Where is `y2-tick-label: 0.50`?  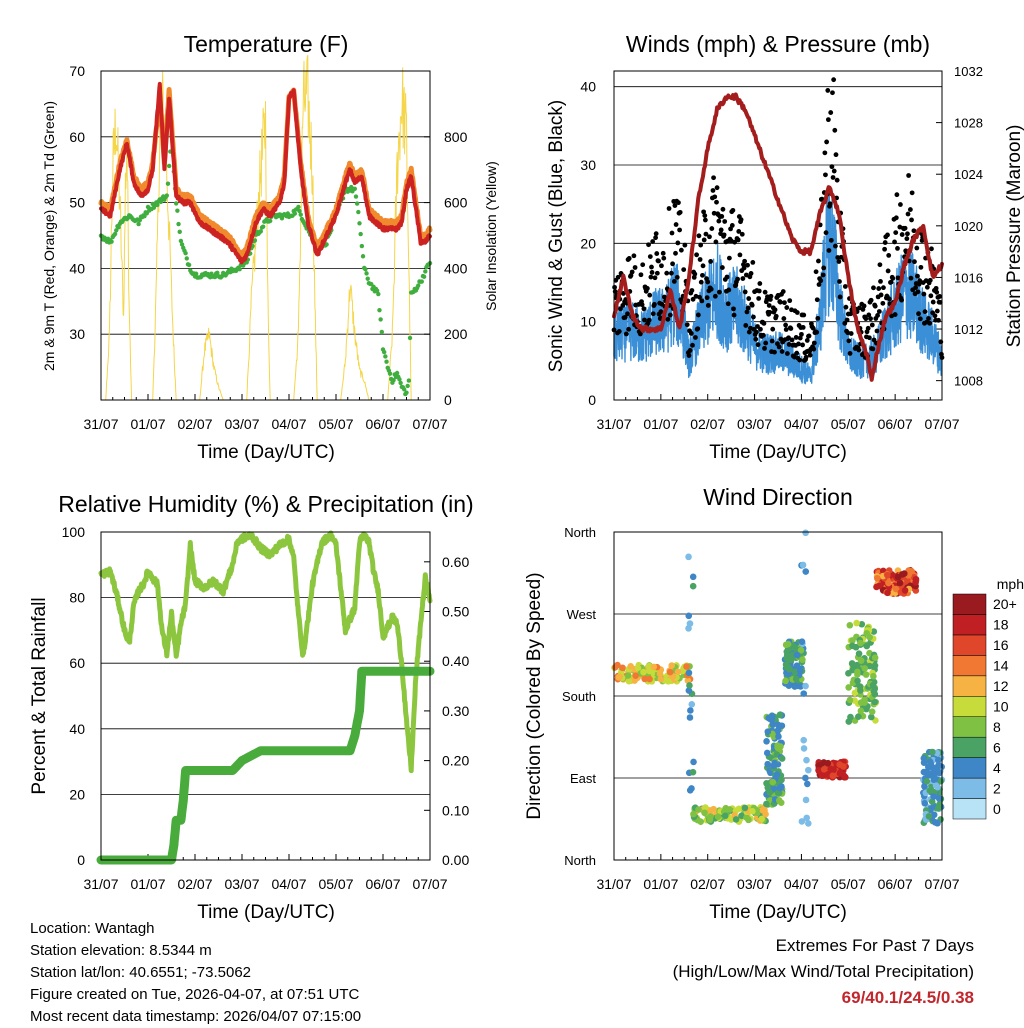 y2-tick-label: 0.50 is located at coordinates (455, 612).